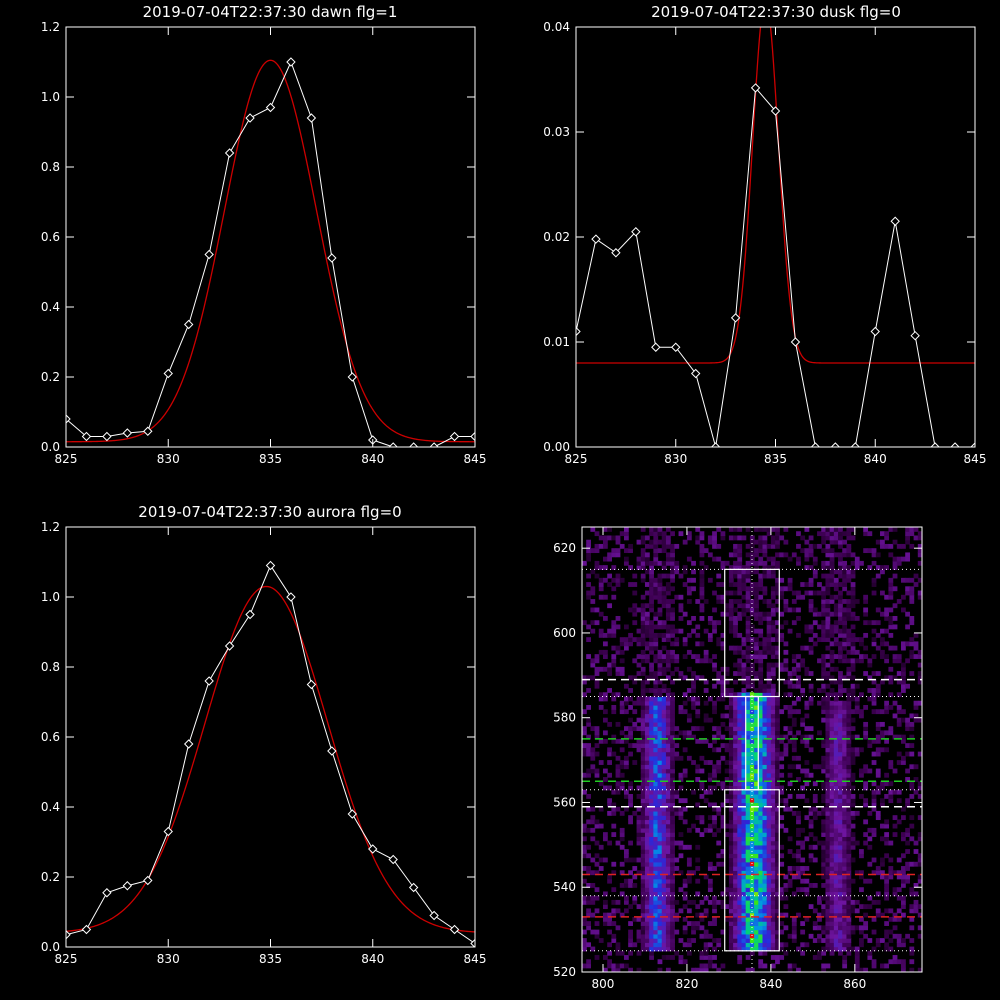 This screenshot has width=1000, height=1000. I want to click on y-tick-label: 0.6, so click(50, 237).